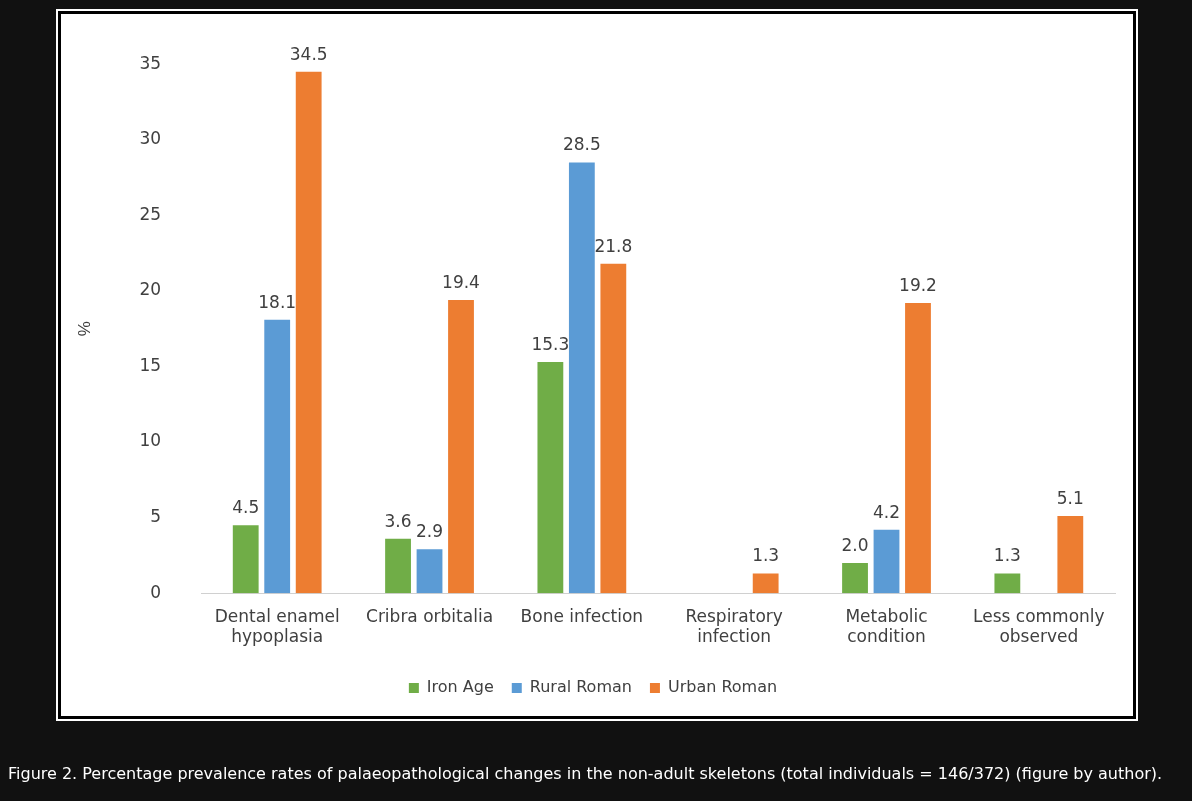 The width and height of the screenshot is (1192, 801). I want to click on y-tick-label: 0, so click(156, 591).